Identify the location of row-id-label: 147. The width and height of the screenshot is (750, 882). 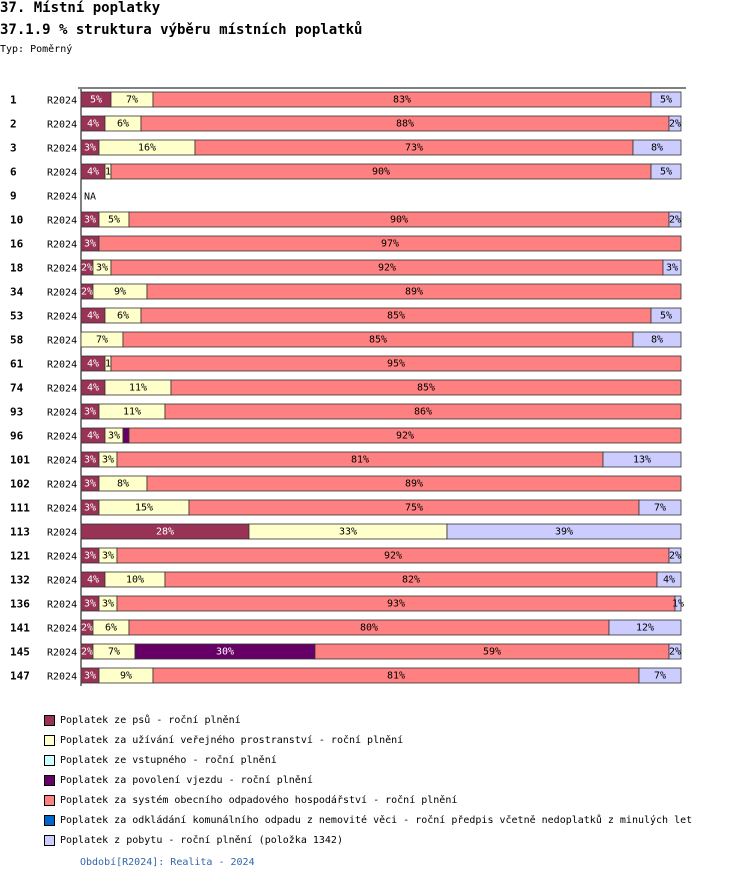
(20, 676).